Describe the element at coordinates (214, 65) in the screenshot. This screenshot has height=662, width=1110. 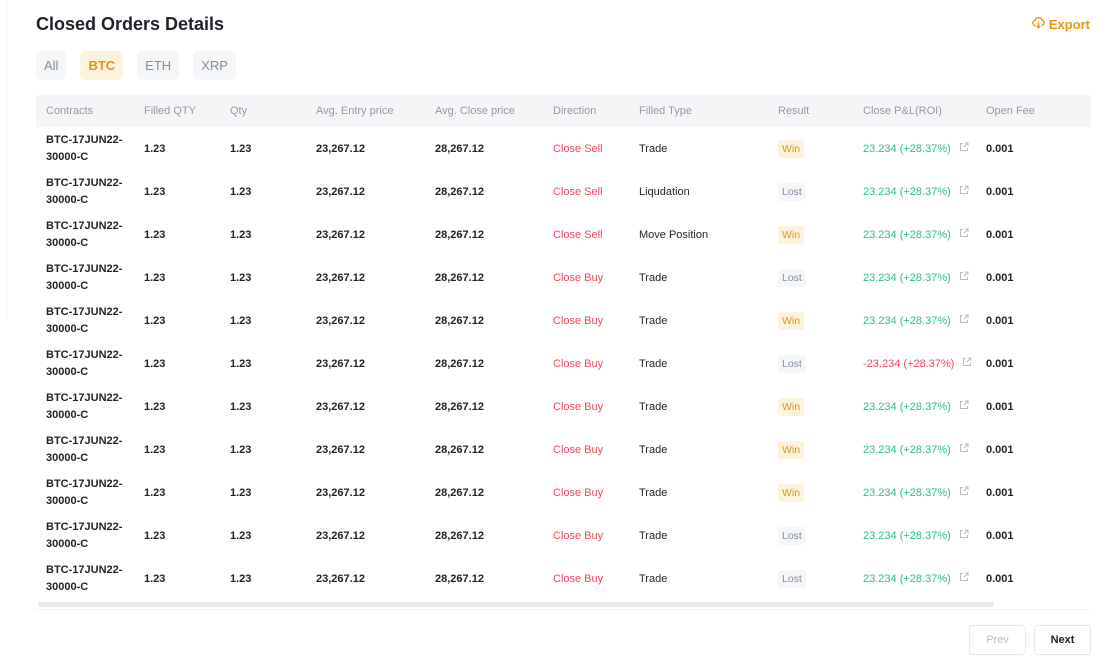
I see `tab-xrp: XRP` at that location.